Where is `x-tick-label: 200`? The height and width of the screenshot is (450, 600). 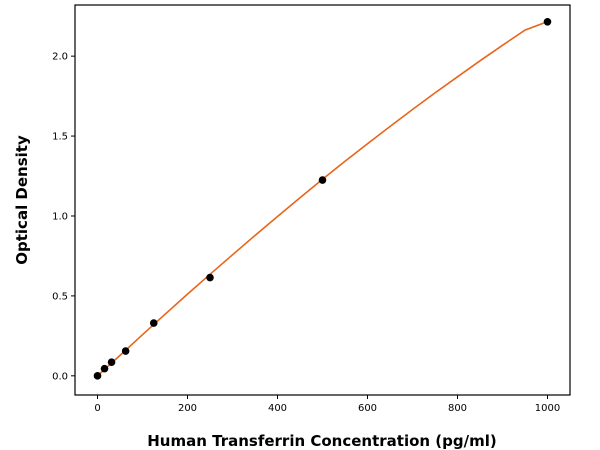
x-tick-label: 200 is located at coordinates (187, 408).